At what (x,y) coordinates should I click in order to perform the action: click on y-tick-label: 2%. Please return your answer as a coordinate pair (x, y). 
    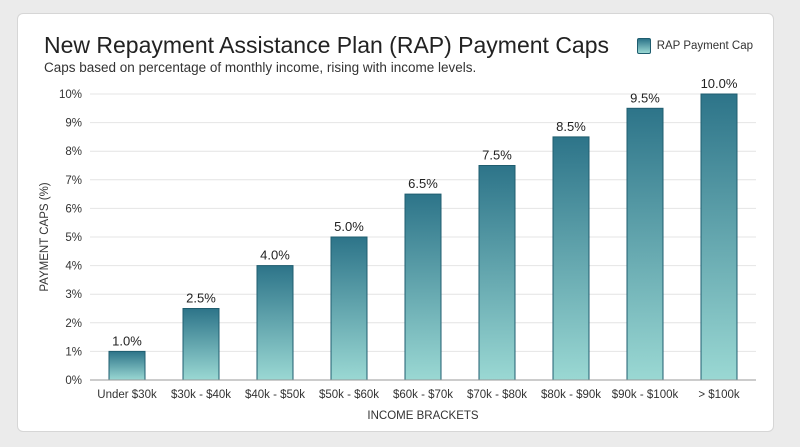
    Looking at the image, I should click on (73, 324).